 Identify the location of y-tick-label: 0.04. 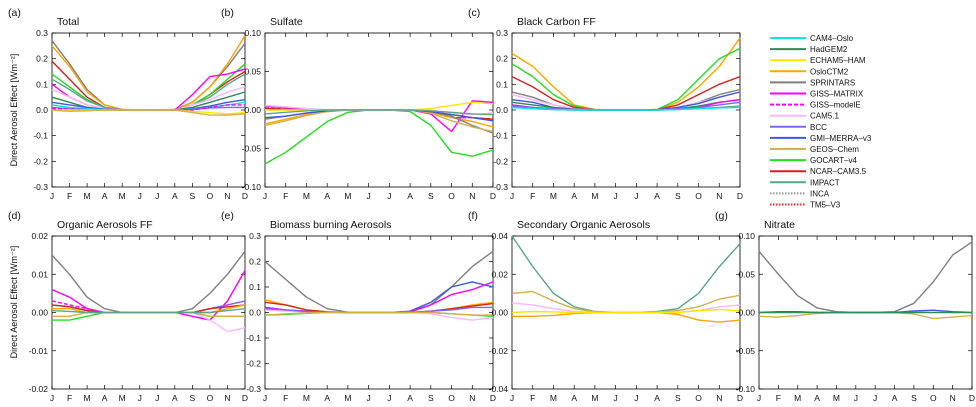
(499, 236).